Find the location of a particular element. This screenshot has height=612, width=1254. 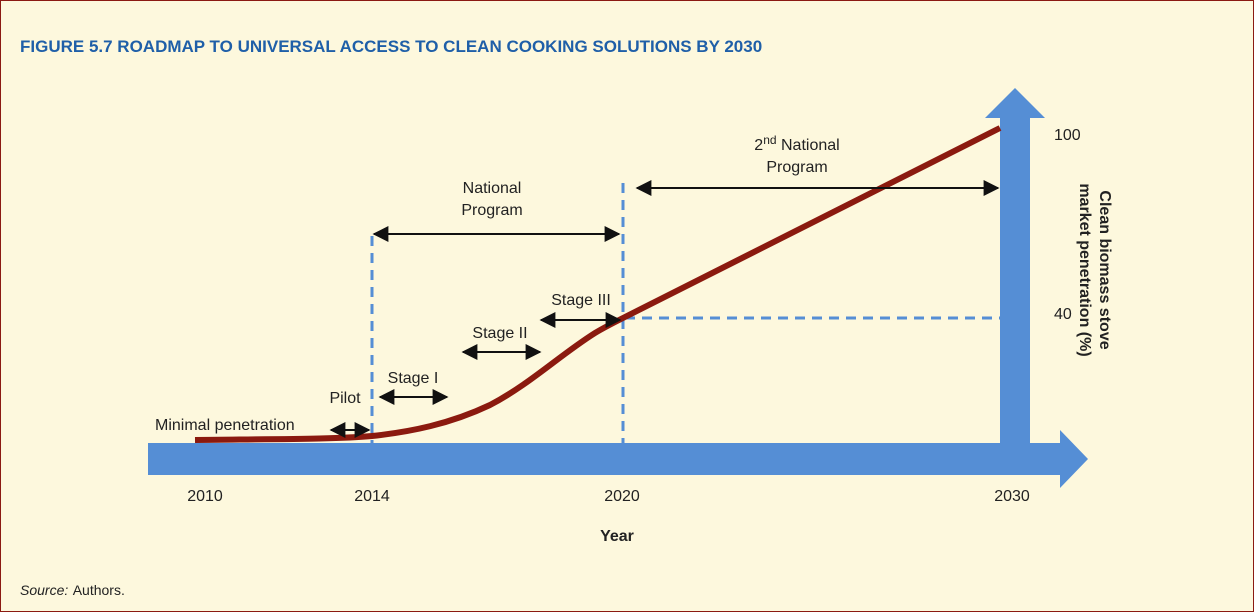

annotation: Stage III is located at coordinates (581, 300).